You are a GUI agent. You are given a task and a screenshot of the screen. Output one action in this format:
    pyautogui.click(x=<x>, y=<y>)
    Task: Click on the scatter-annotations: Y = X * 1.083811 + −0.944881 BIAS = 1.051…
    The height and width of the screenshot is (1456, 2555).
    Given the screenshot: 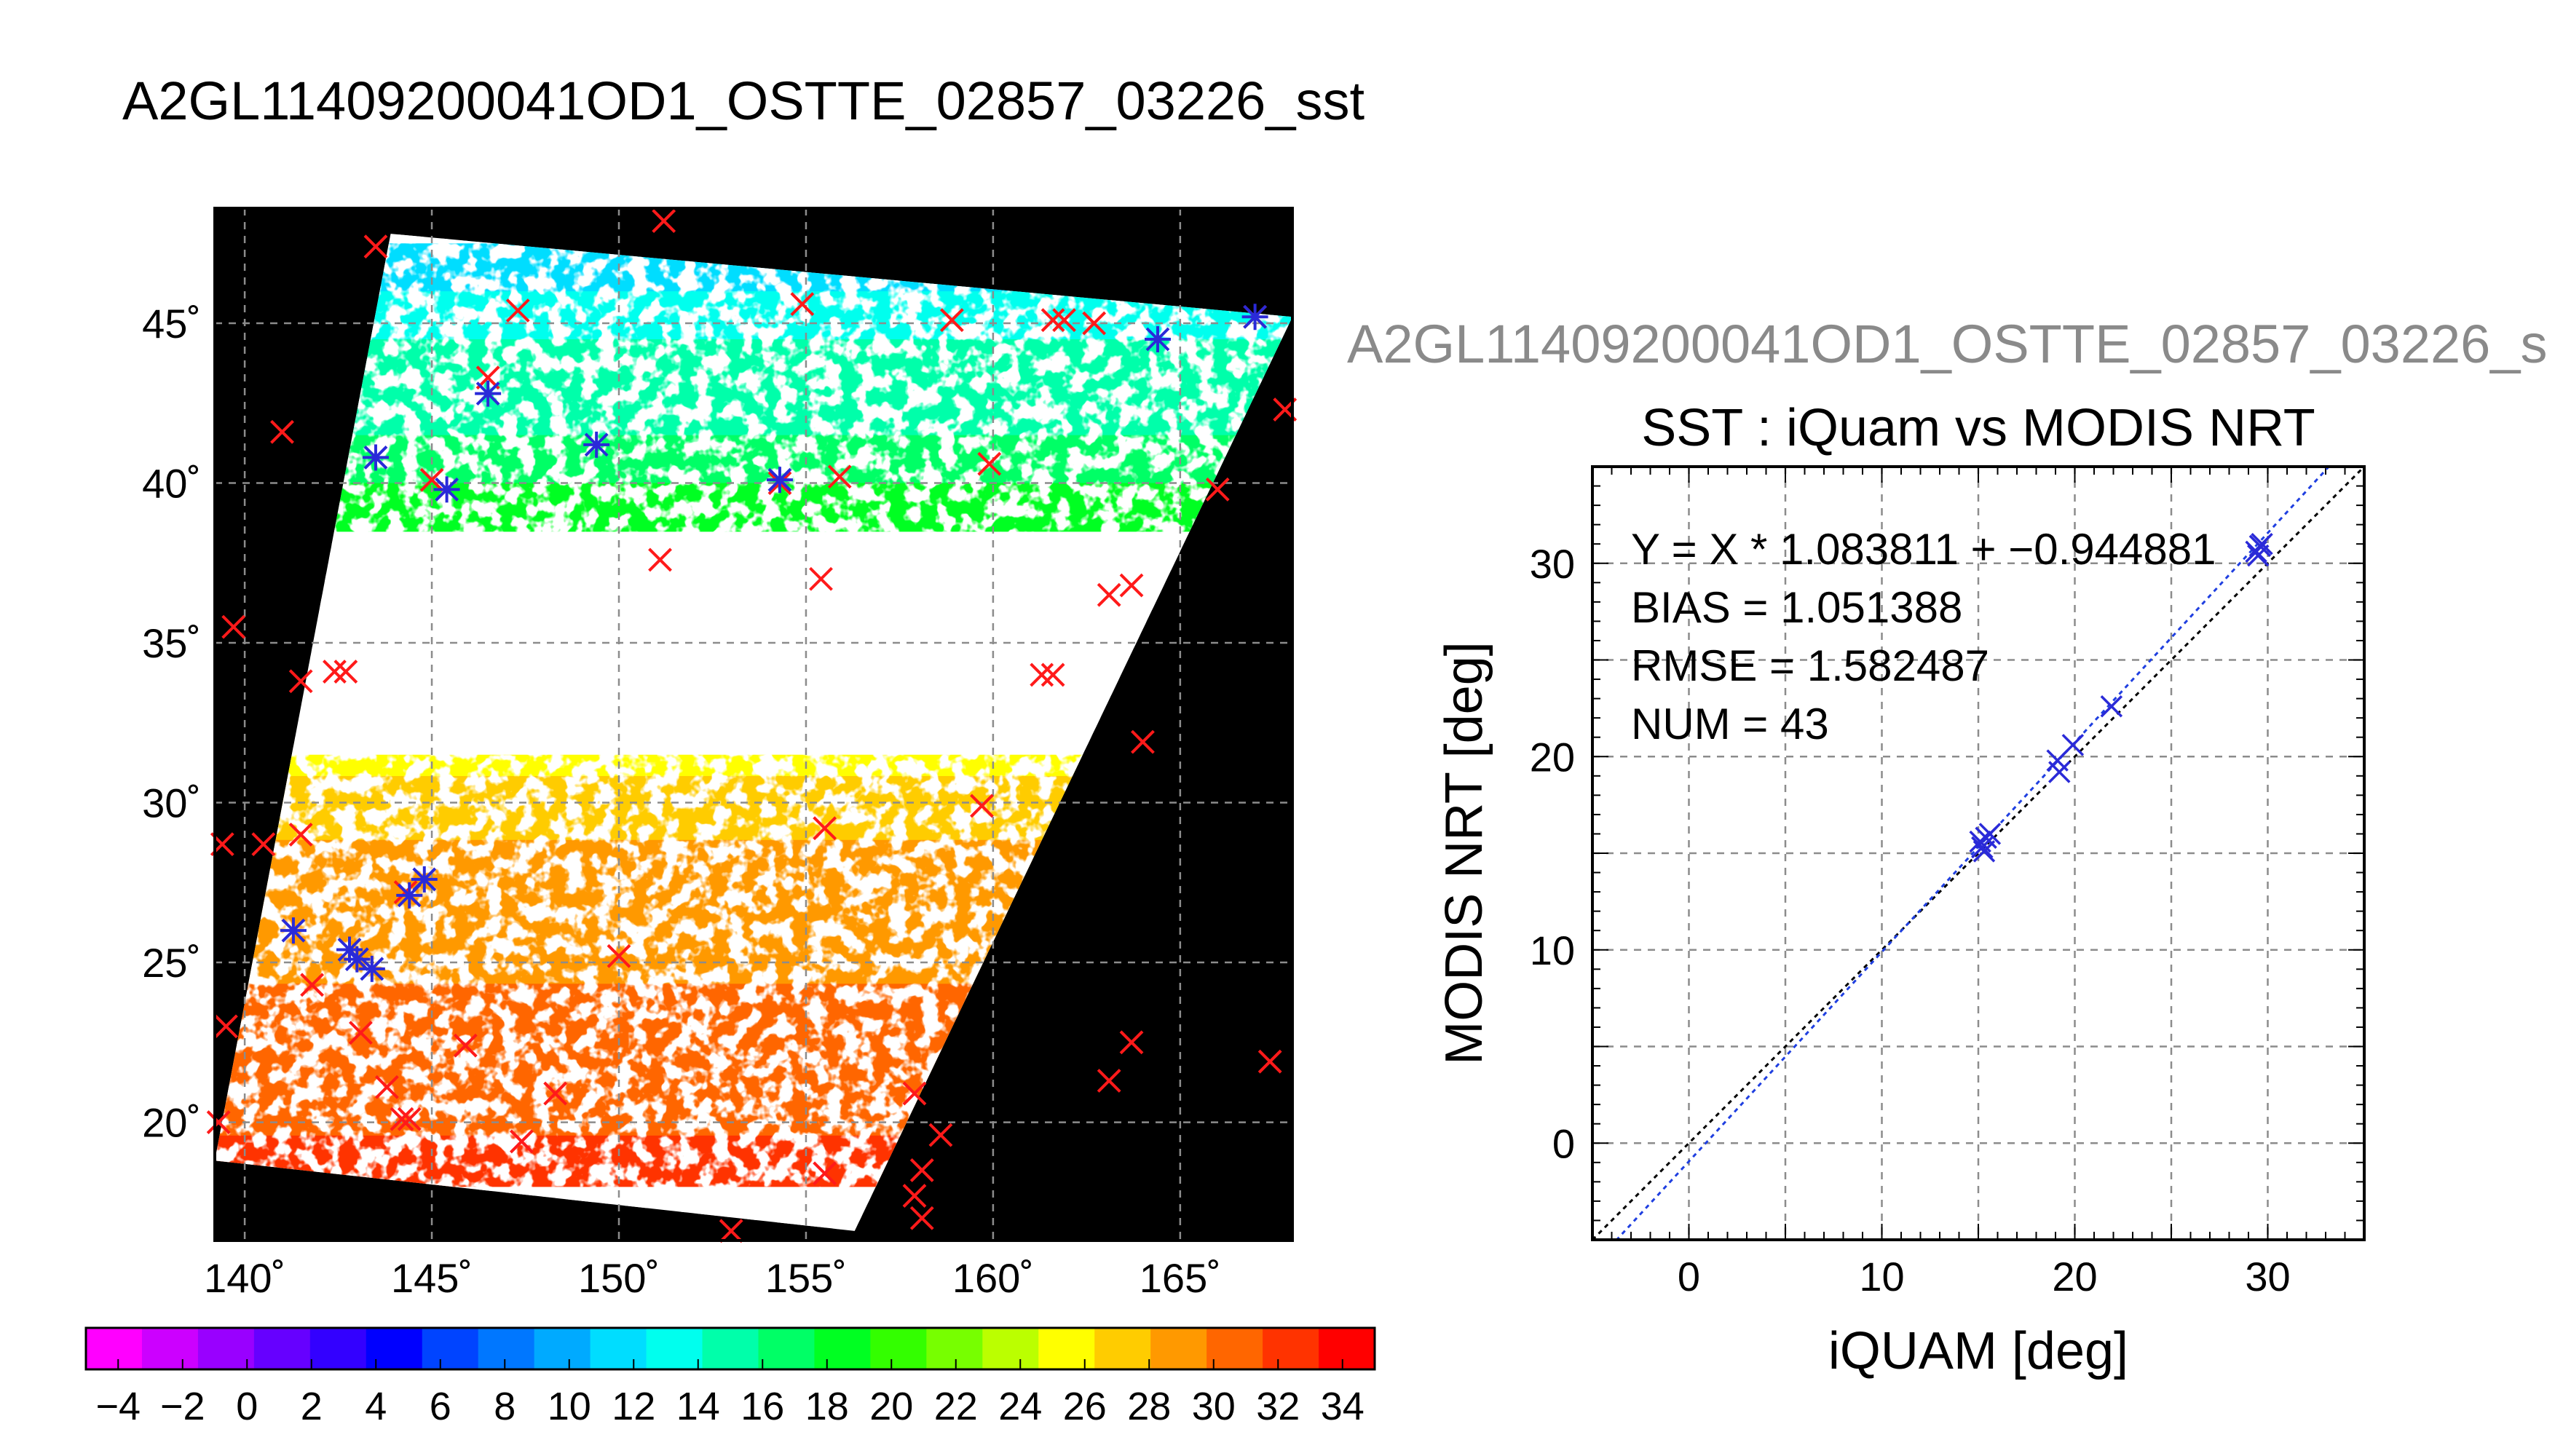 What is the action you would take?
    pyautogui.click(x=1923, y=636)
    